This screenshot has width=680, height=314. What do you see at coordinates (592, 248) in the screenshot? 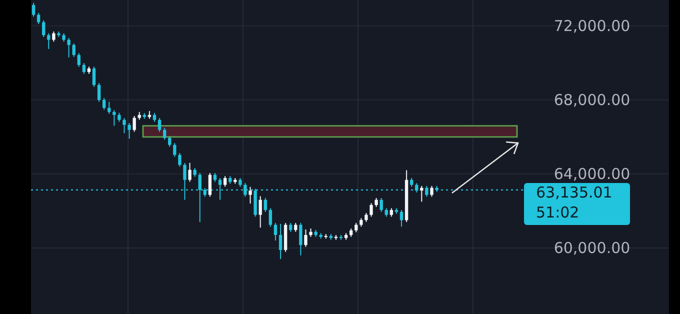
I see `y-tick-label: 60,000.00` at bounding box center [592, 248].